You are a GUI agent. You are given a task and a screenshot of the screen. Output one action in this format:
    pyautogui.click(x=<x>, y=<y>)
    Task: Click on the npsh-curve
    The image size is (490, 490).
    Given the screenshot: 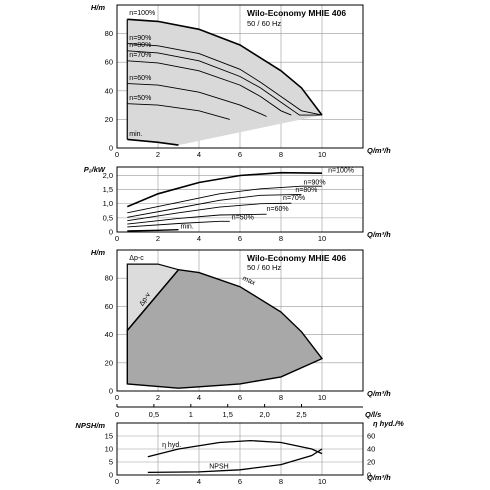 What is the action you would take?
    pyautogui.click(x=235, y=461)
    